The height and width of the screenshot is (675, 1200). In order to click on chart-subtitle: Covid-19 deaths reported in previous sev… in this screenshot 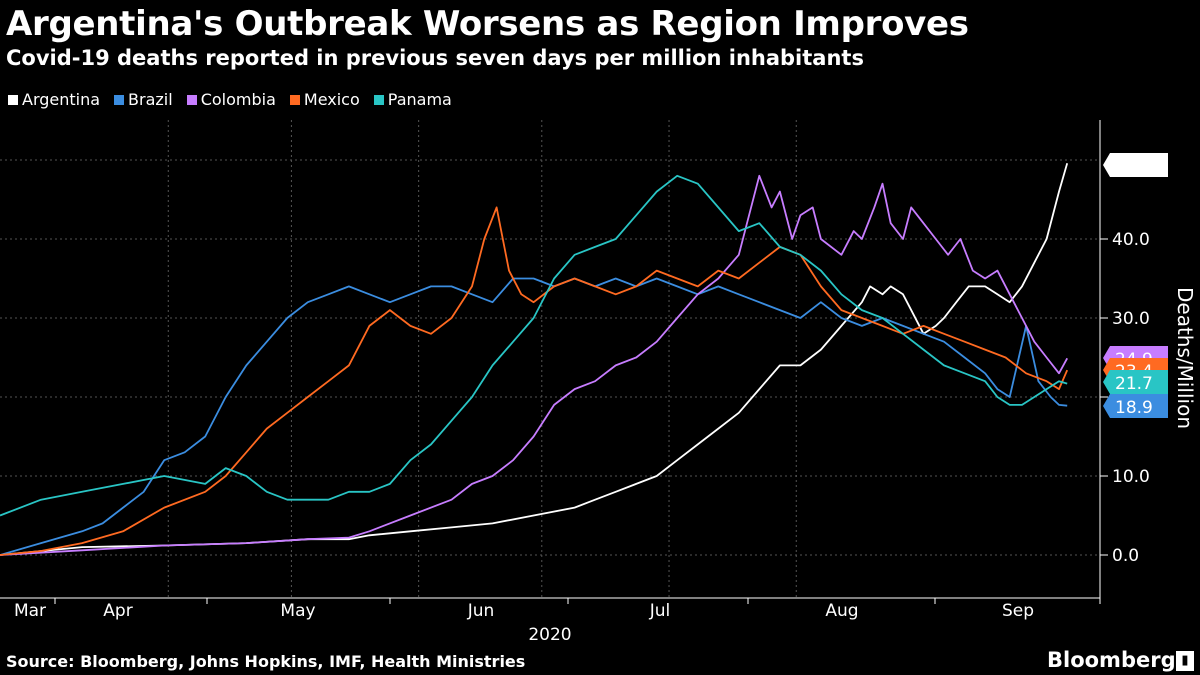, I will do `click(435, 58)`.